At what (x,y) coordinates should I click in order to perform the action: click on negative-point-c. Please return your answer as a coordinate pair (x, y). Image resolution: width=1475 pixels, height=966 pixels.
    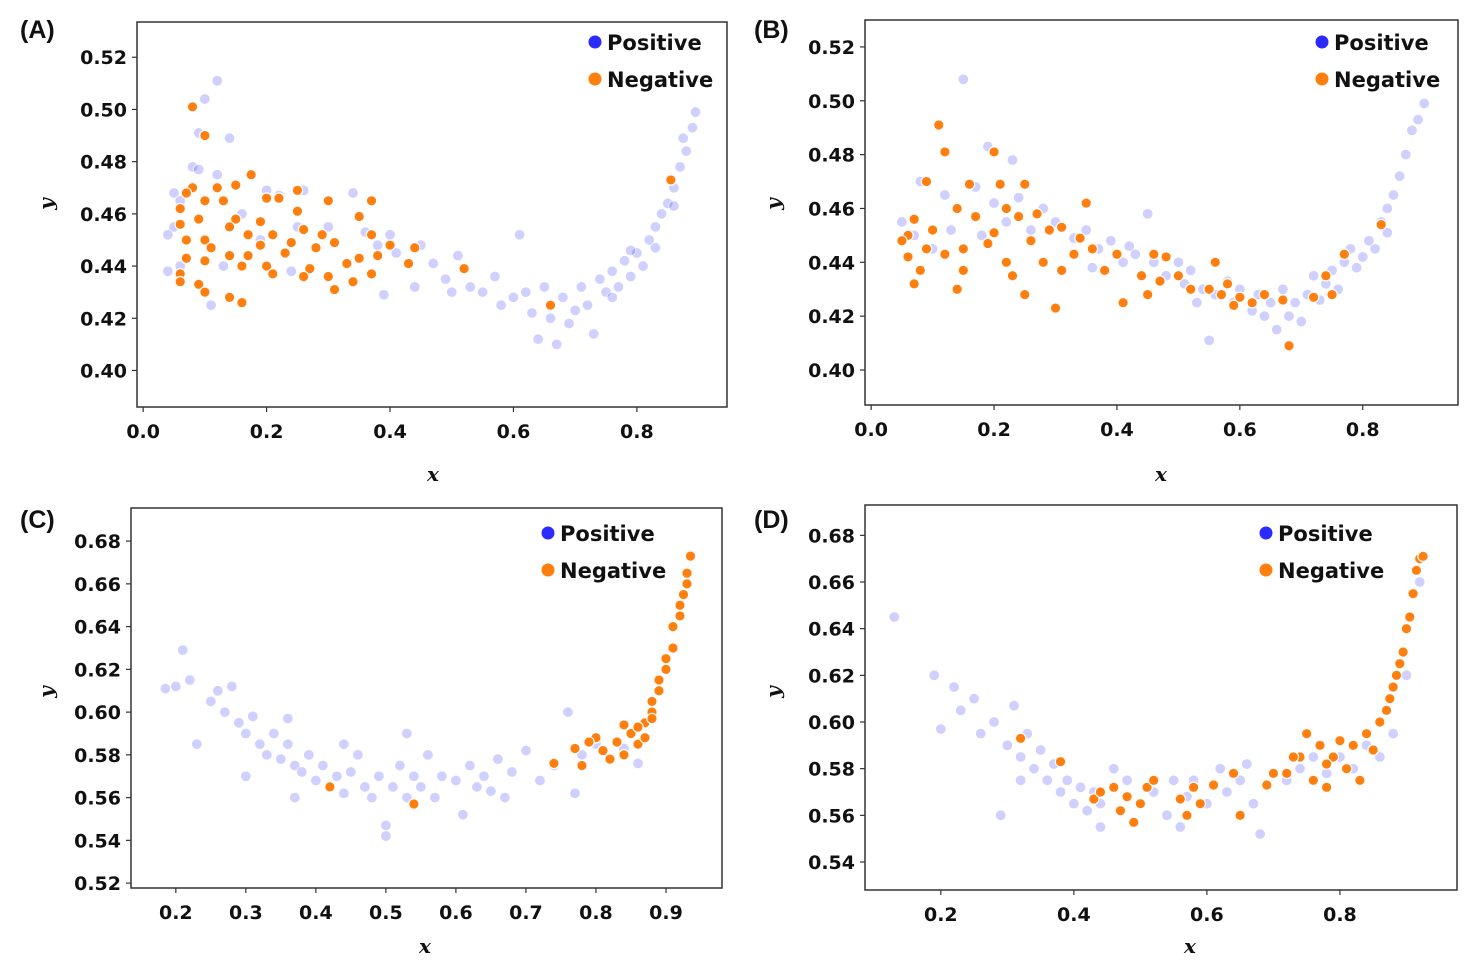
    Looking at the image, I should click on (589, 742).